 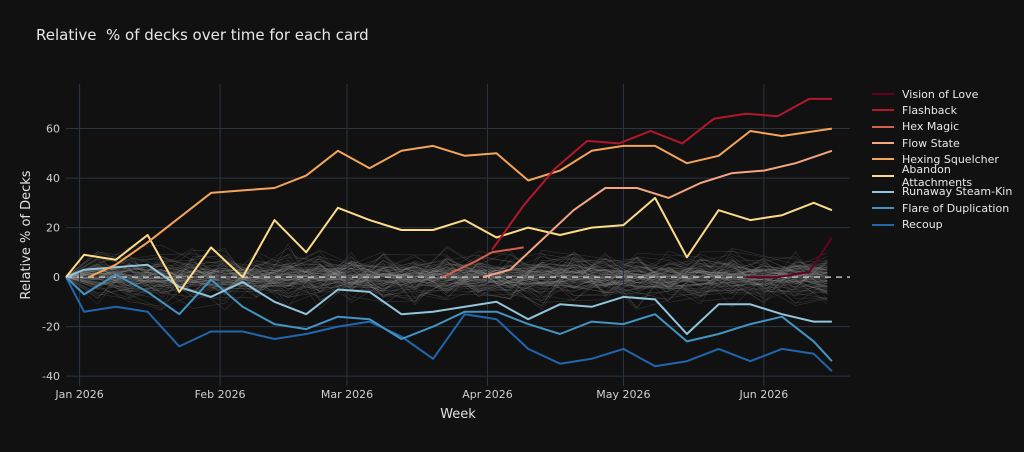 What do you see at coordinates (51, 376) in the screenshot?
I see `y-tick-label: -40` at bounding box center [51, 376].